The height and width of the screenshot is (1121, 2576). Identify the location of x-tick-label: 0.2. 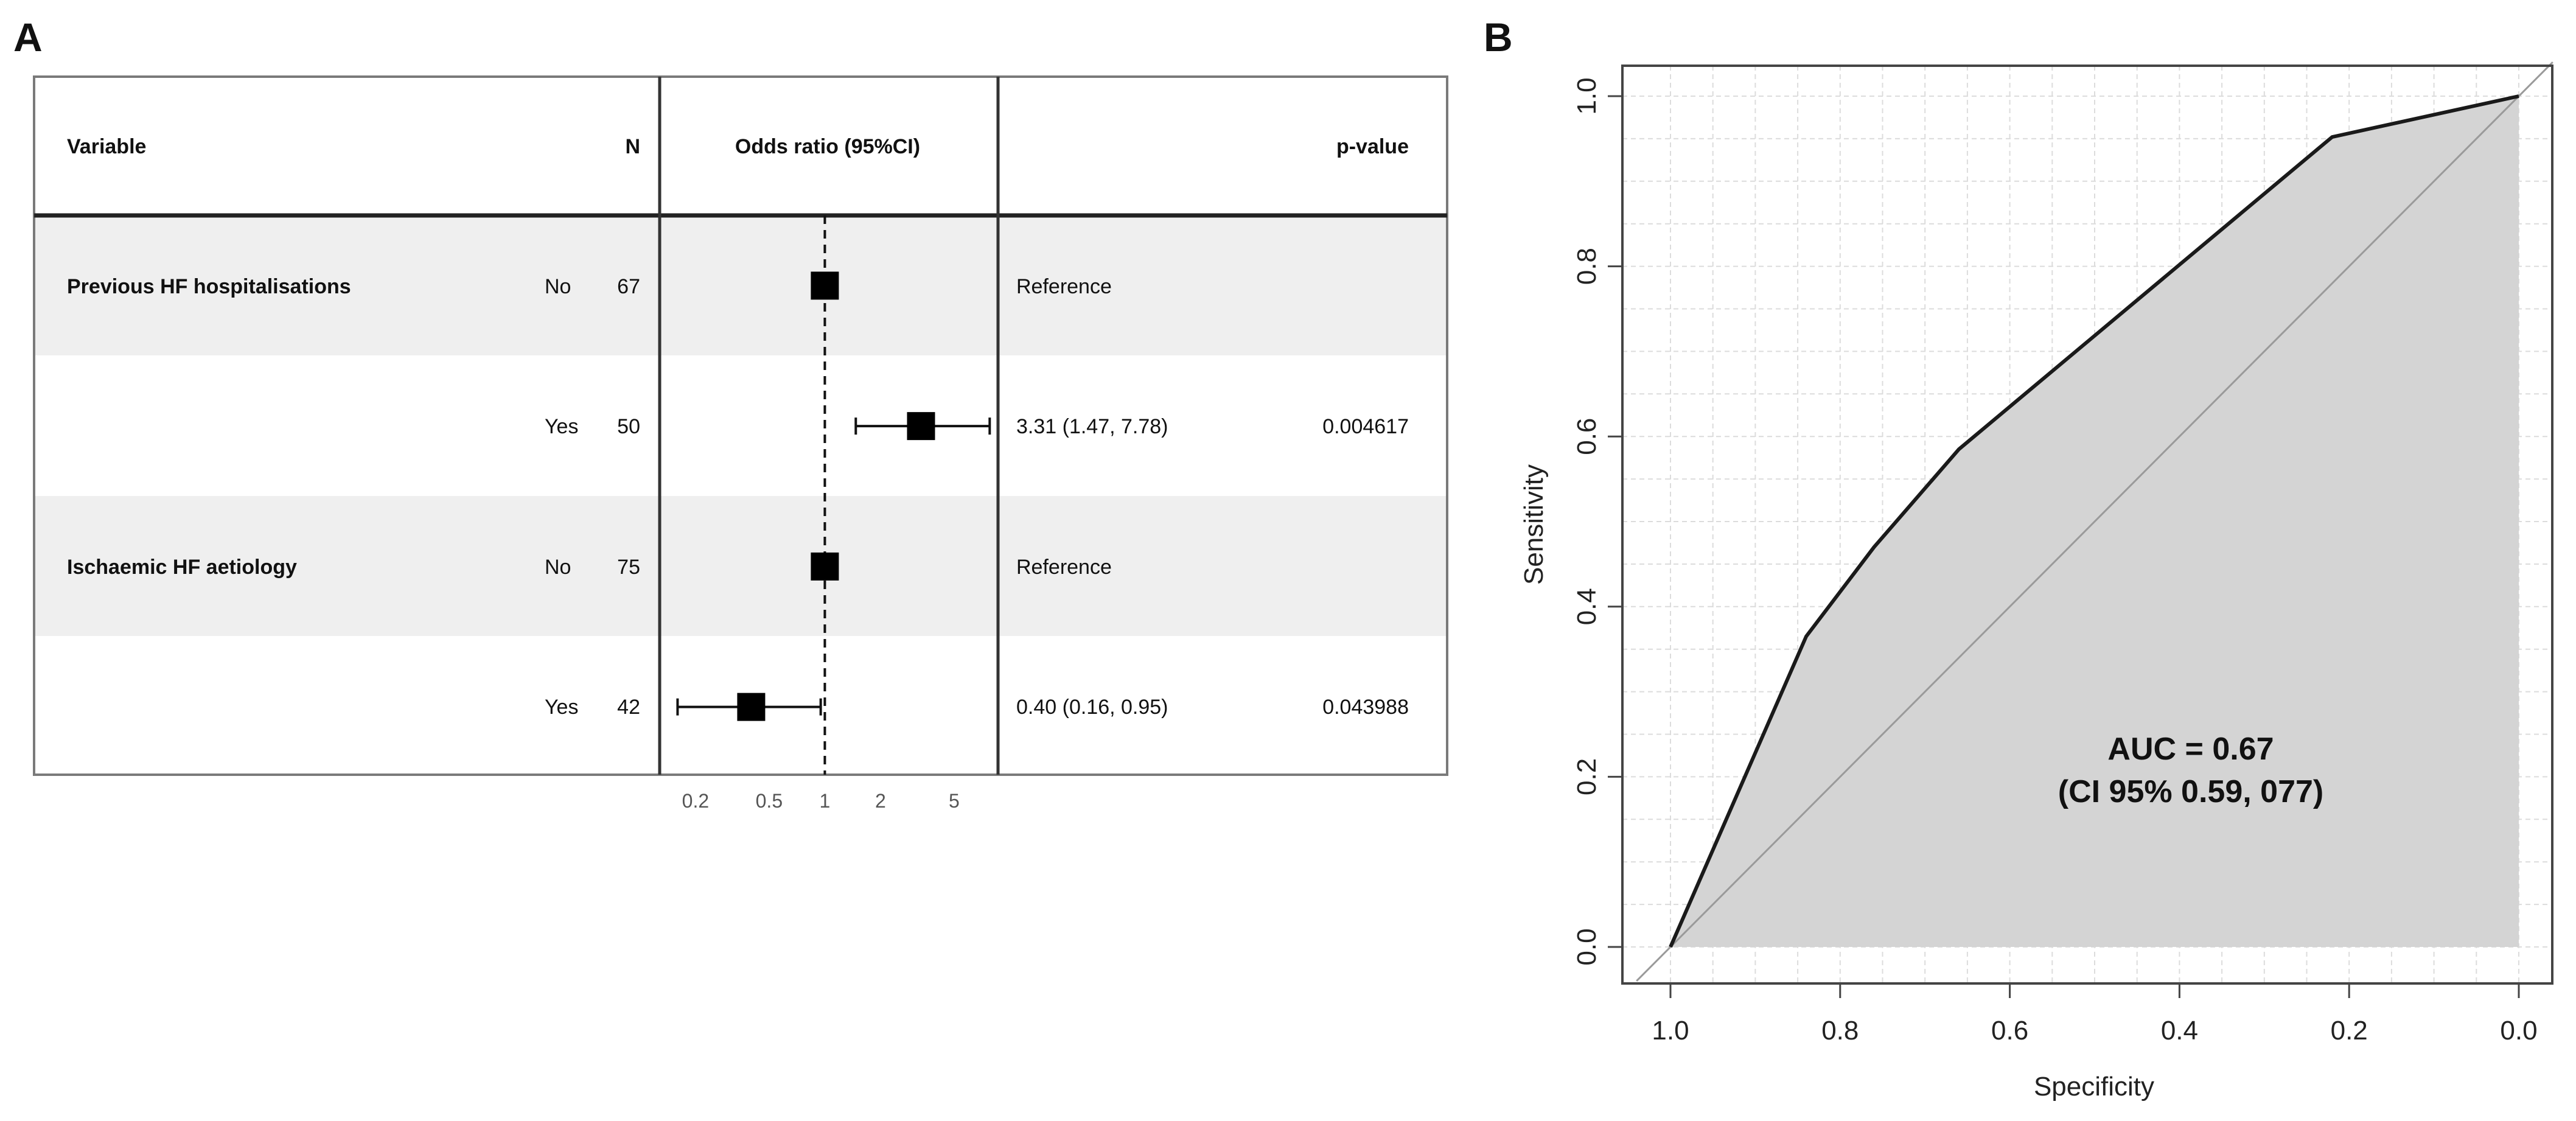
(2349, 1031).